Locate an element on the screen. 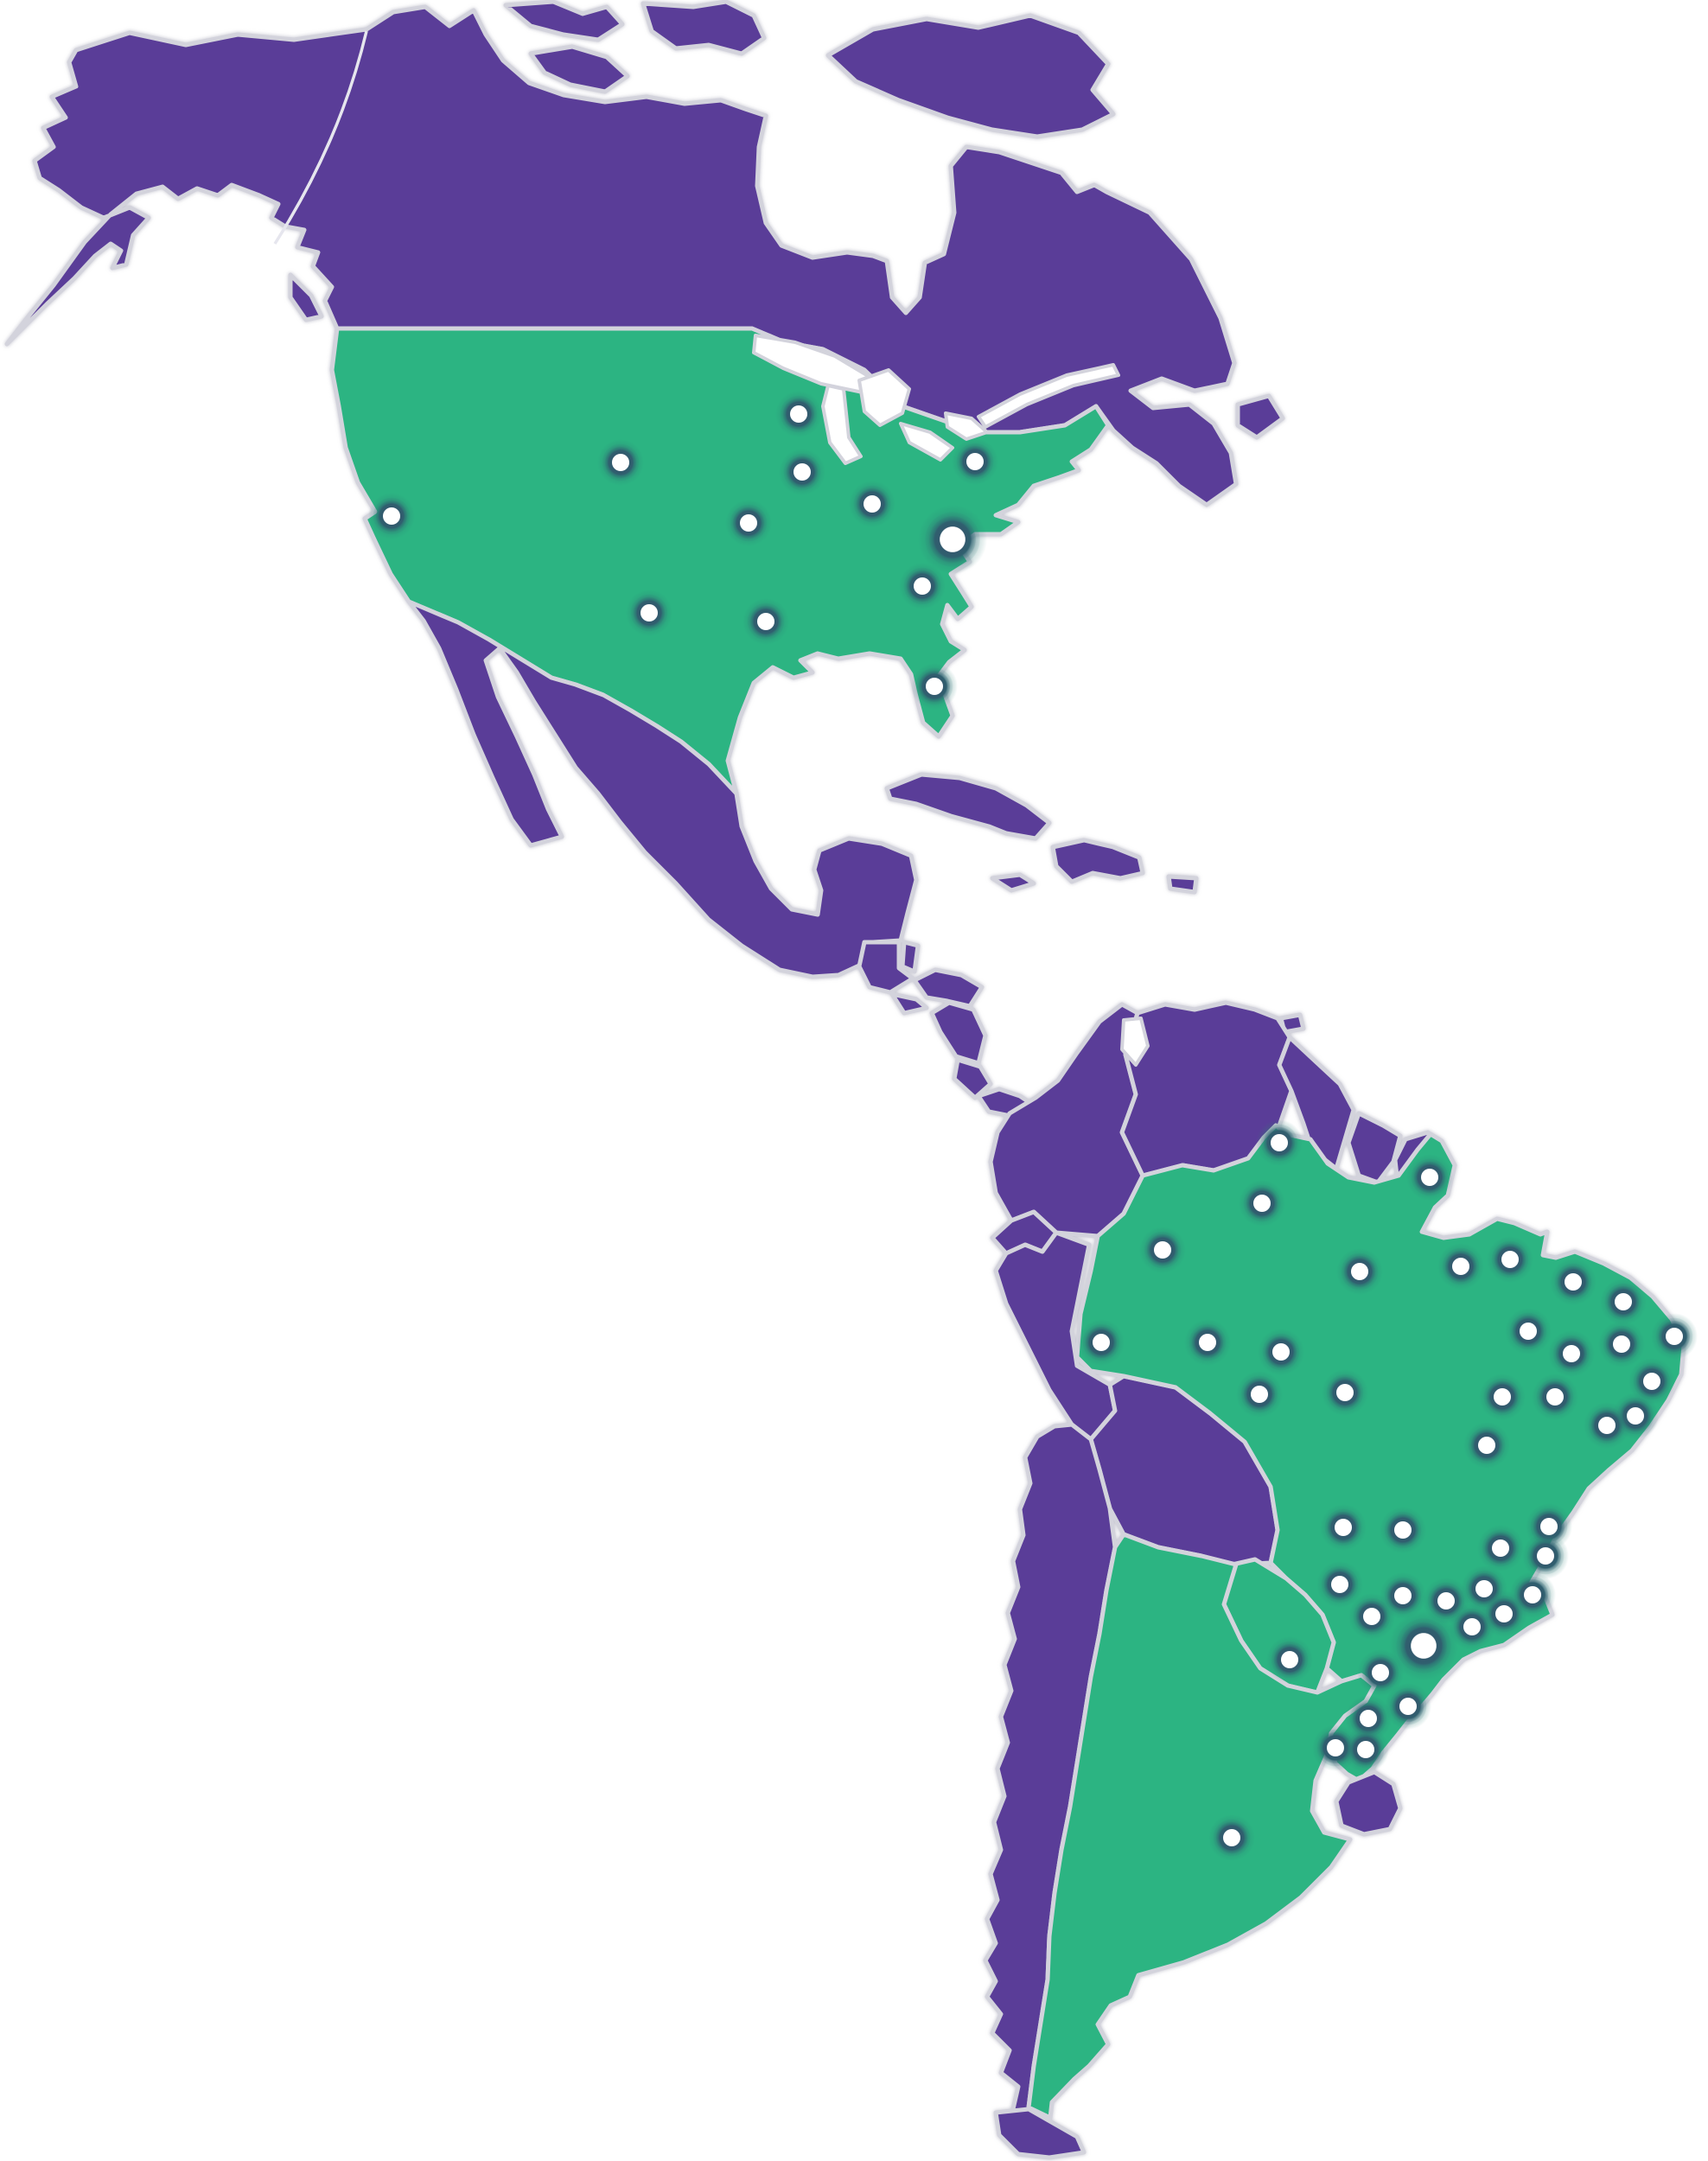 This screenshot has height=2161, width=1708. country-cuba is located at coordinates (968, 806).